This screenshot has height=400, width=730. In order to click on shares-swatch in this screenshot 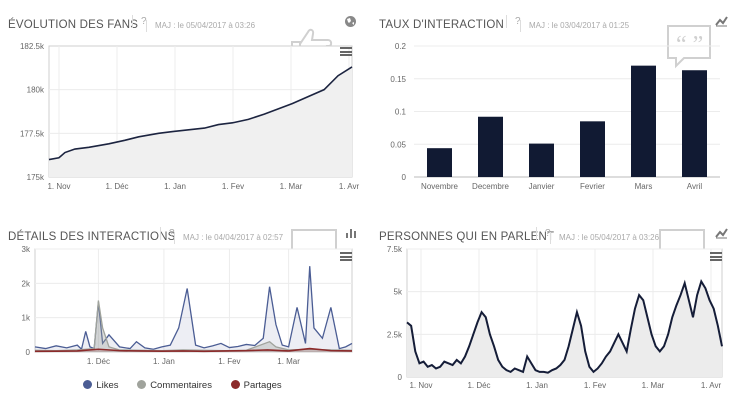, I will do `click(235, 384)`.